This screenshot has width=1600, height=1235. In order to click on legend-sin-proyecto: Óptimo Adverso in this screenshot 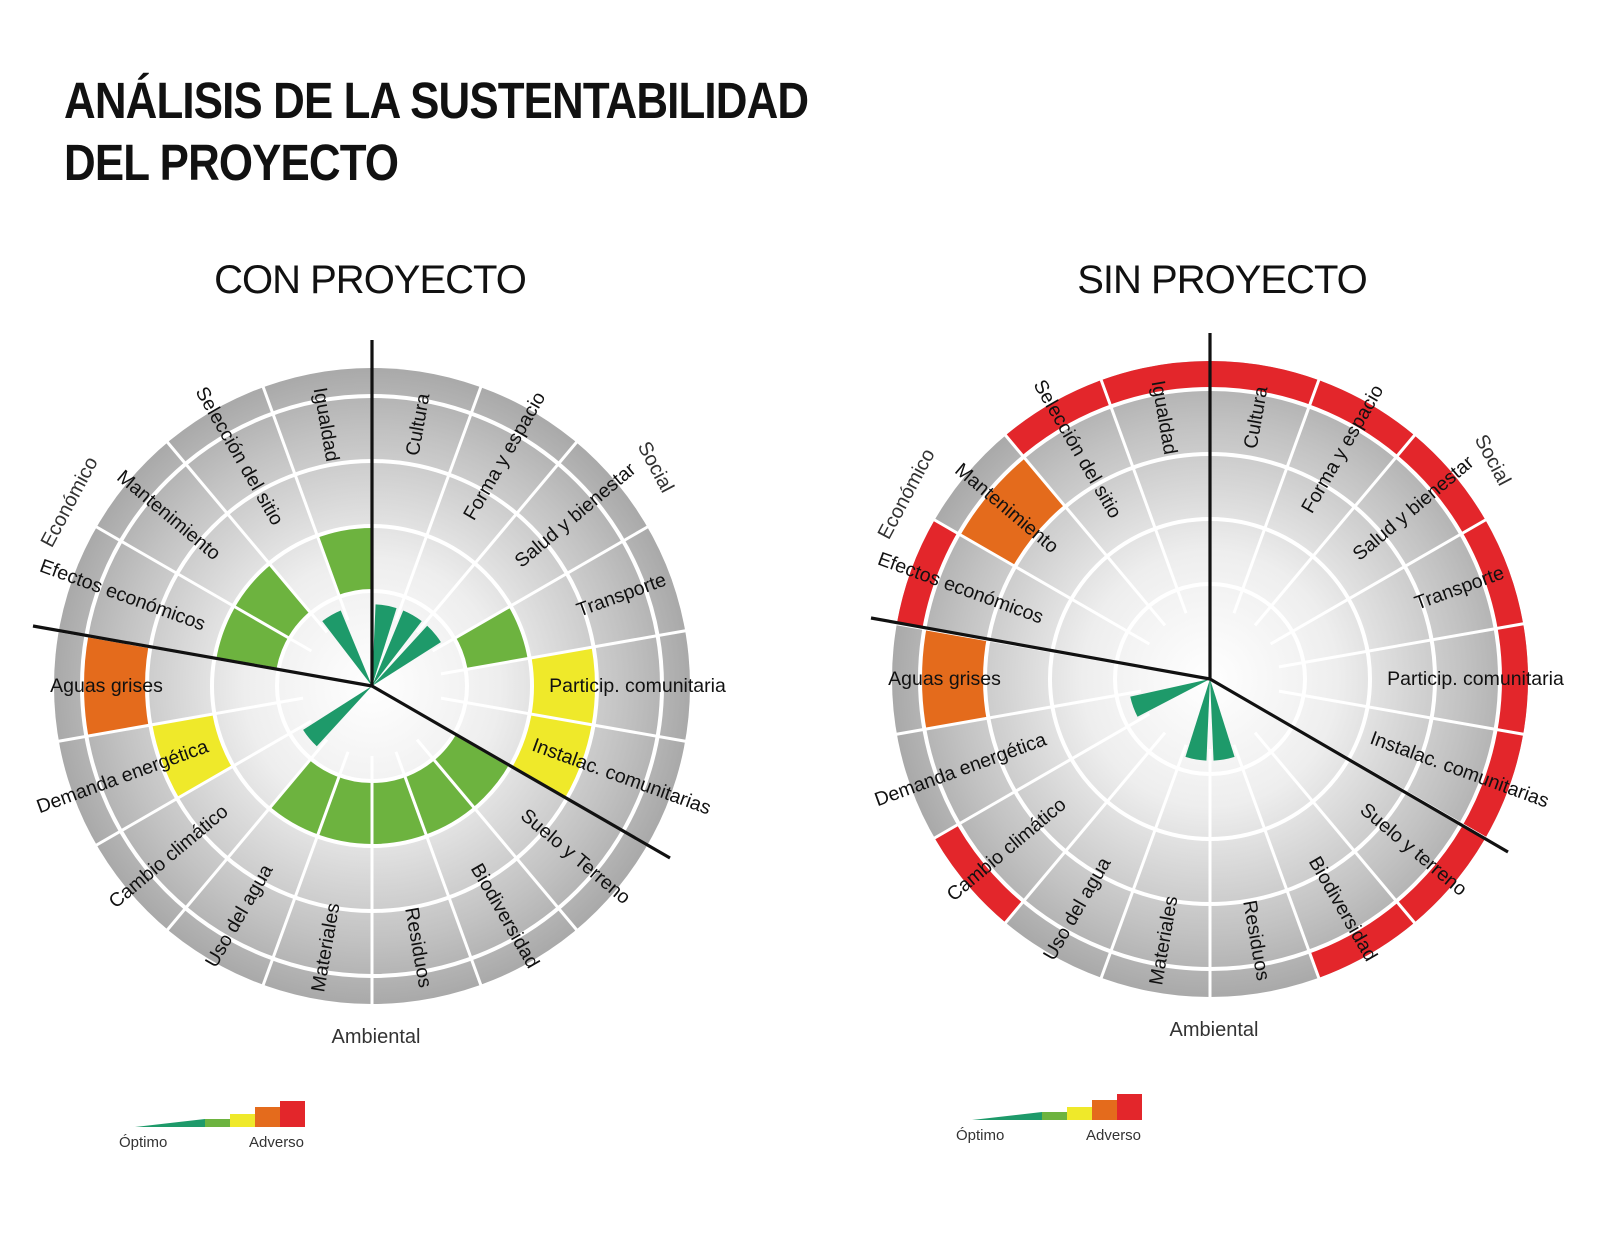, I will do `click(1049, 1119)`.